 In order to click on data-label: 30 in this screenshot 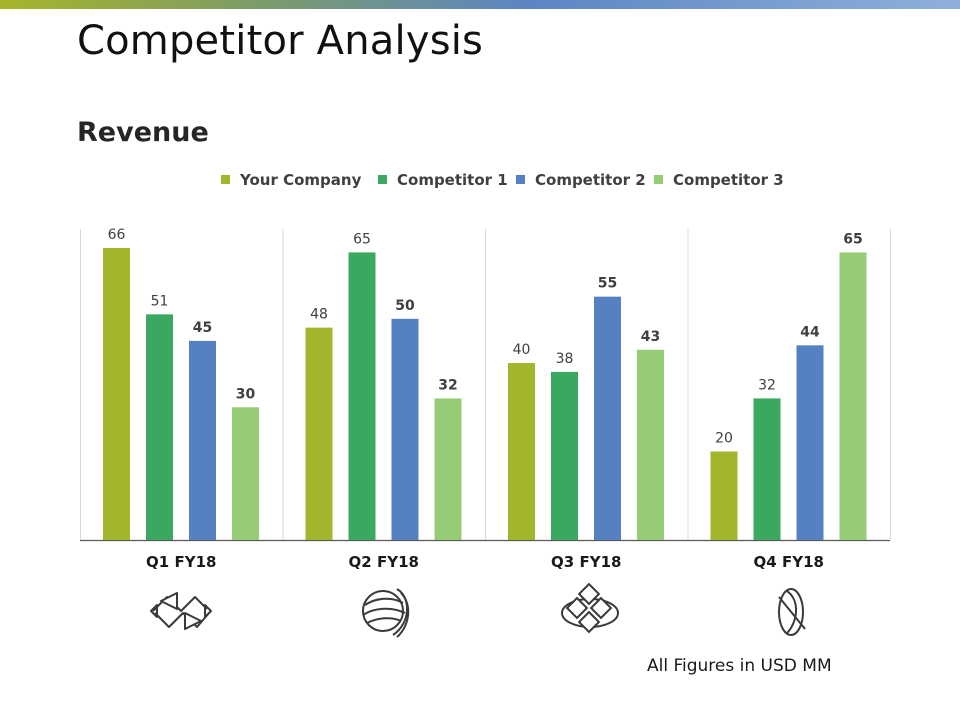, I will do `click(246, 394)`.